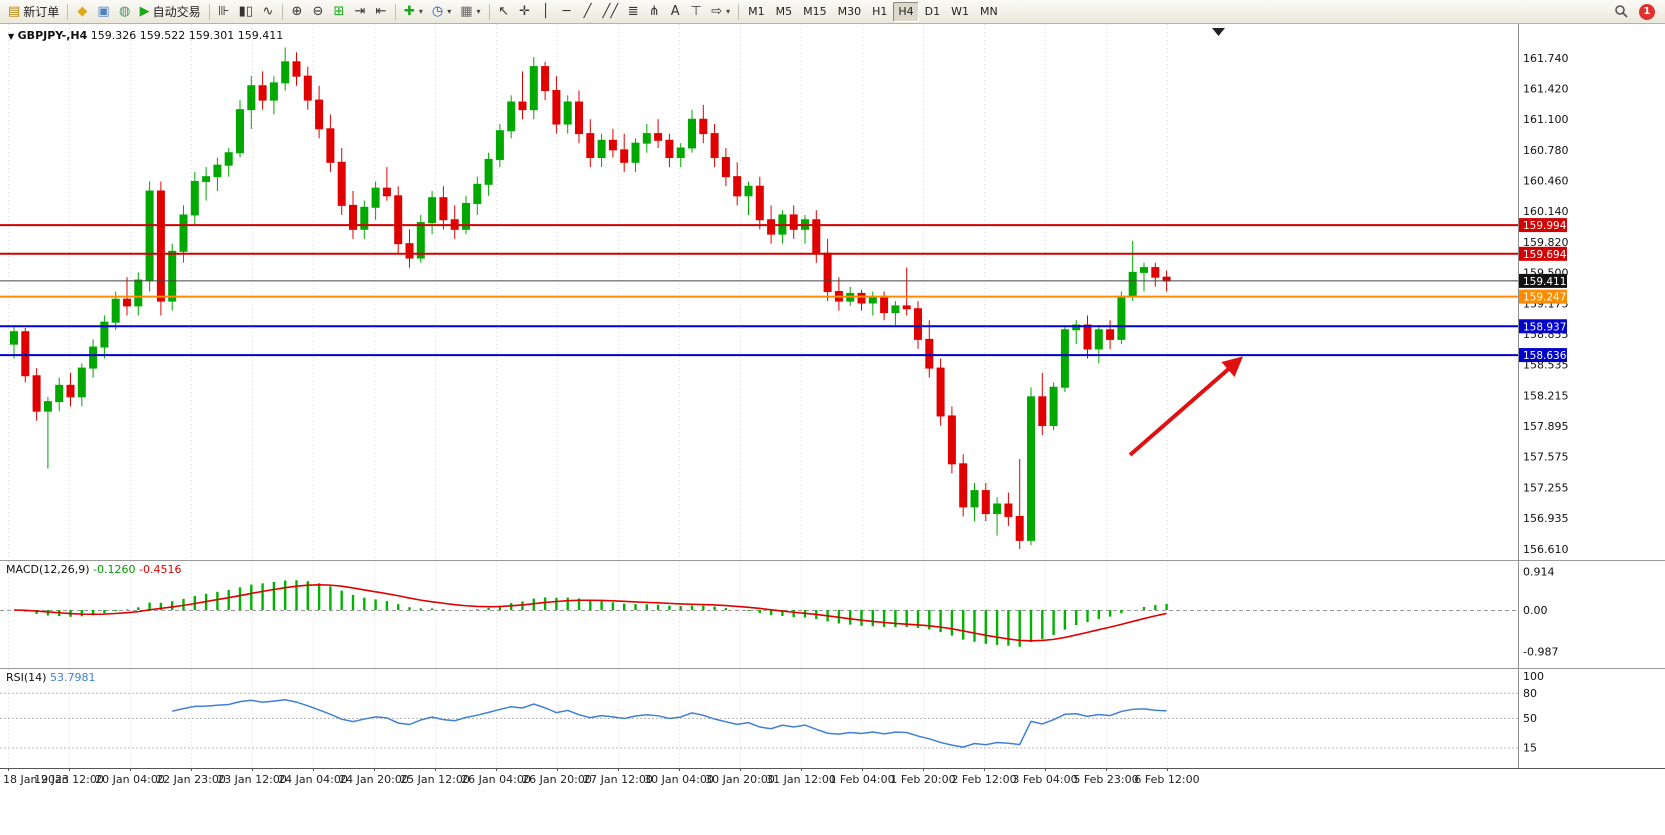  Describe the element at coordinates (420, 11) in the screenshot. I see `chevron-down-icon: ▾` at that location.